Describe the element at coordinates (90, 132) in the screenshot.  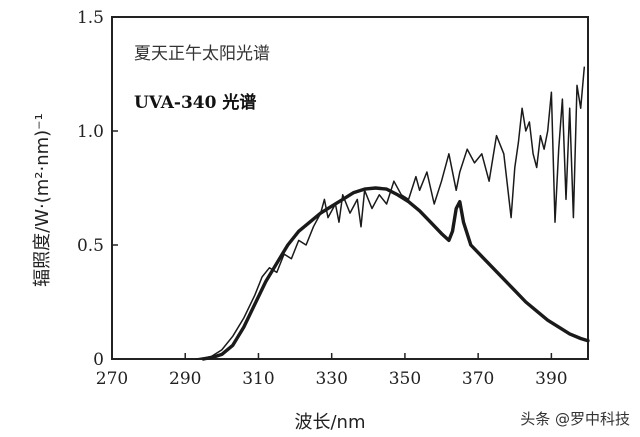
I see `y-tick-label: 1.0` at that location.